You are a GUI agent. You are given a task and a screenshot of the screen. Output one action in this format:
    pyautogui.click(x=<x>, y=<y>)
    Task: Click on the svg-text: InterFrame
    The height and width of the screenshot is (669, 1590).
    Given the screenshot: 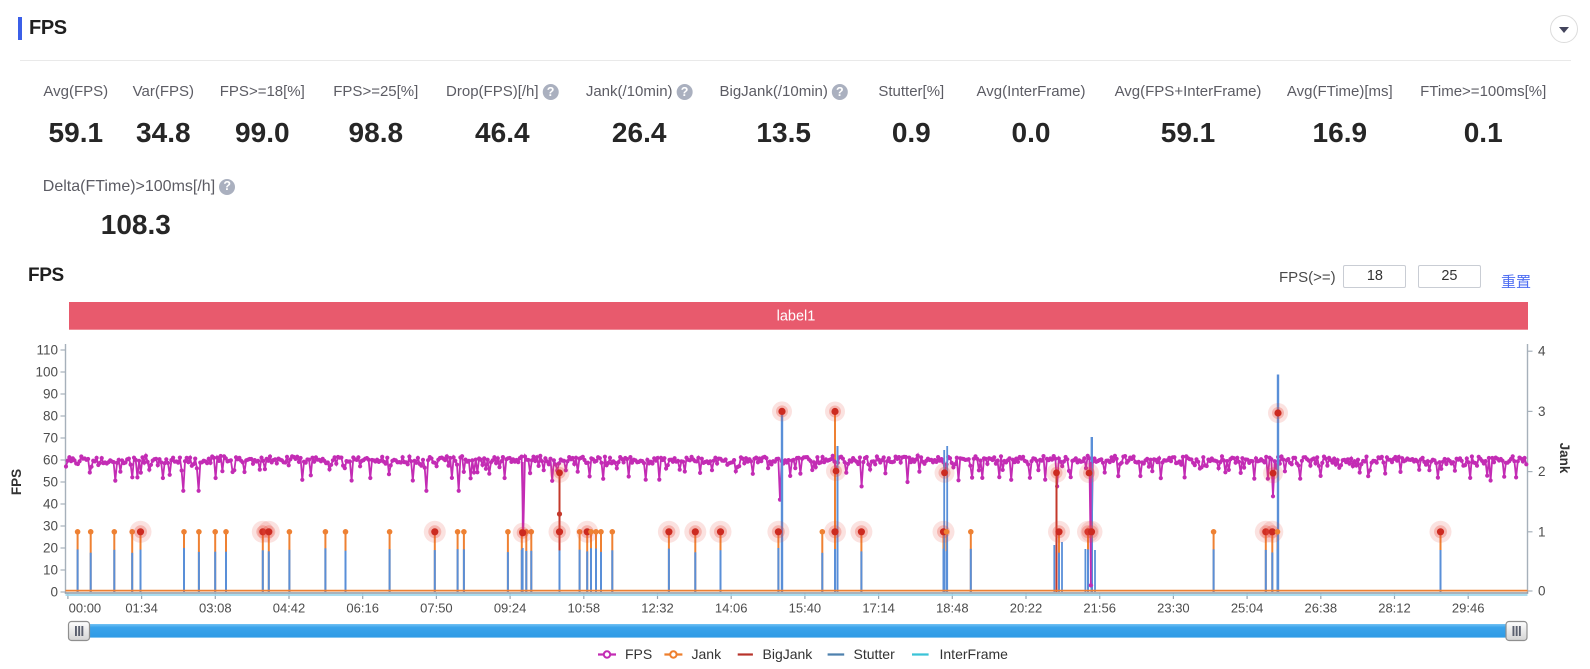 What is the action you would take?
    pyautogui.click(x=974, y=654)
    